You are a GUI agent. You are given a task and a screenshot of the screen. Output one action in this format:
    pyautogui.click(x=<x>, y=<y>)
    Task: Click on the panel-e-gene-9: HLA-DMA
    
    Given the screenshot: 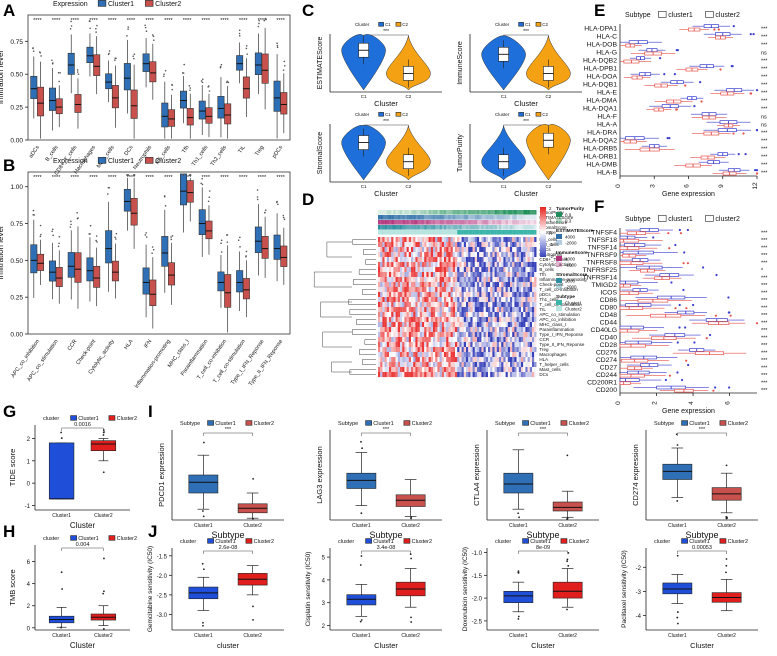 What is the action you would take?
    pyautogui.click(x=601, y=101)
    